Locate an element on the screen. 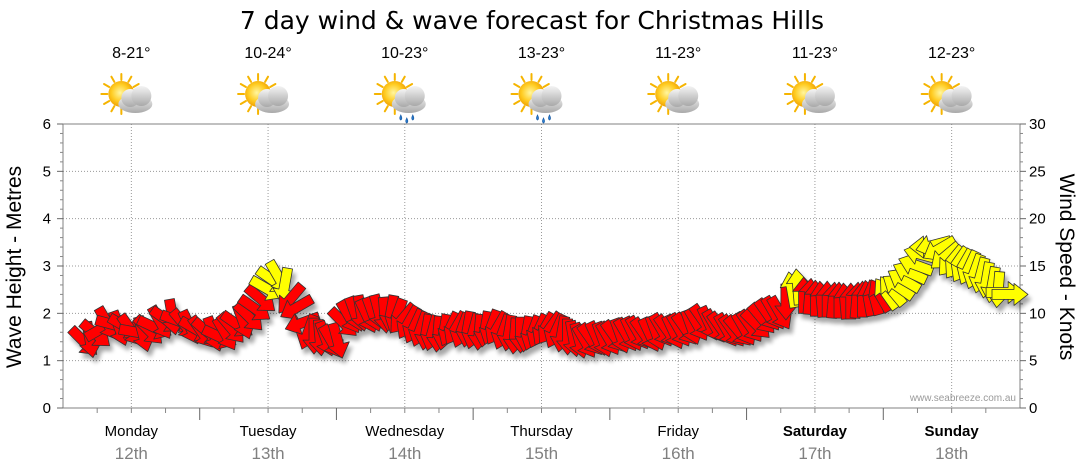 The width and height of the screenshot is (1080, 475). y-tick-label-right: 30 is located at coordinates (1037, 124).